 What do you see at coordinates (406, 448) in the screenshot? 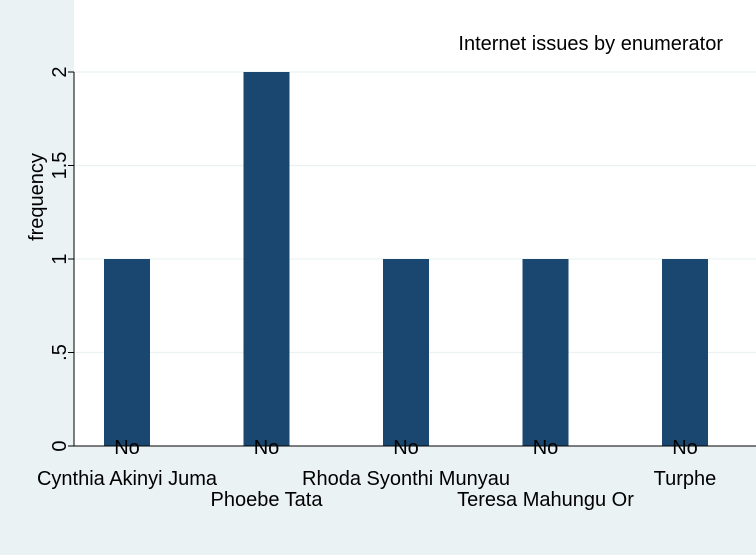
I see `bar-label-2: No` at bounding box center [406, 448].